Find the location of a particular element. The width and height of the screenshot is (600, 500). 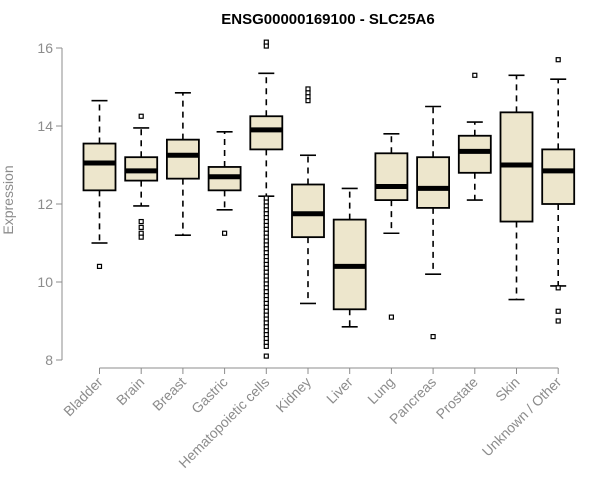

x-tick-label: Brain is located at coordinates (130, 391).